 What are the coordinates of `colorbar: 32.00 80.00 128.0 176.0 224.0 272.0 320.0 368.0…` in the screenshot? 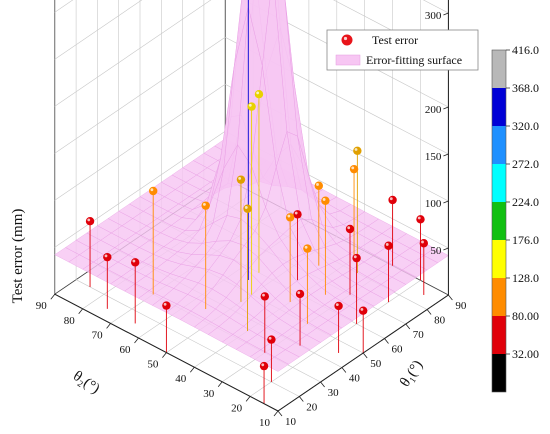 It's located at (515, 218).